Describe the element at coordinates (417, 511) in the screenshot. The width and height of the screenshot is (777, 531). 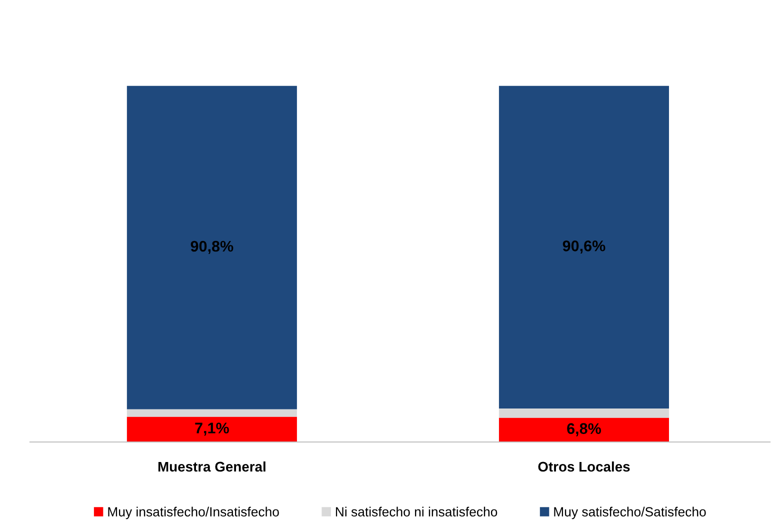
I see `legend-label: Ni satisfecho ni insatisfecho` at that location.